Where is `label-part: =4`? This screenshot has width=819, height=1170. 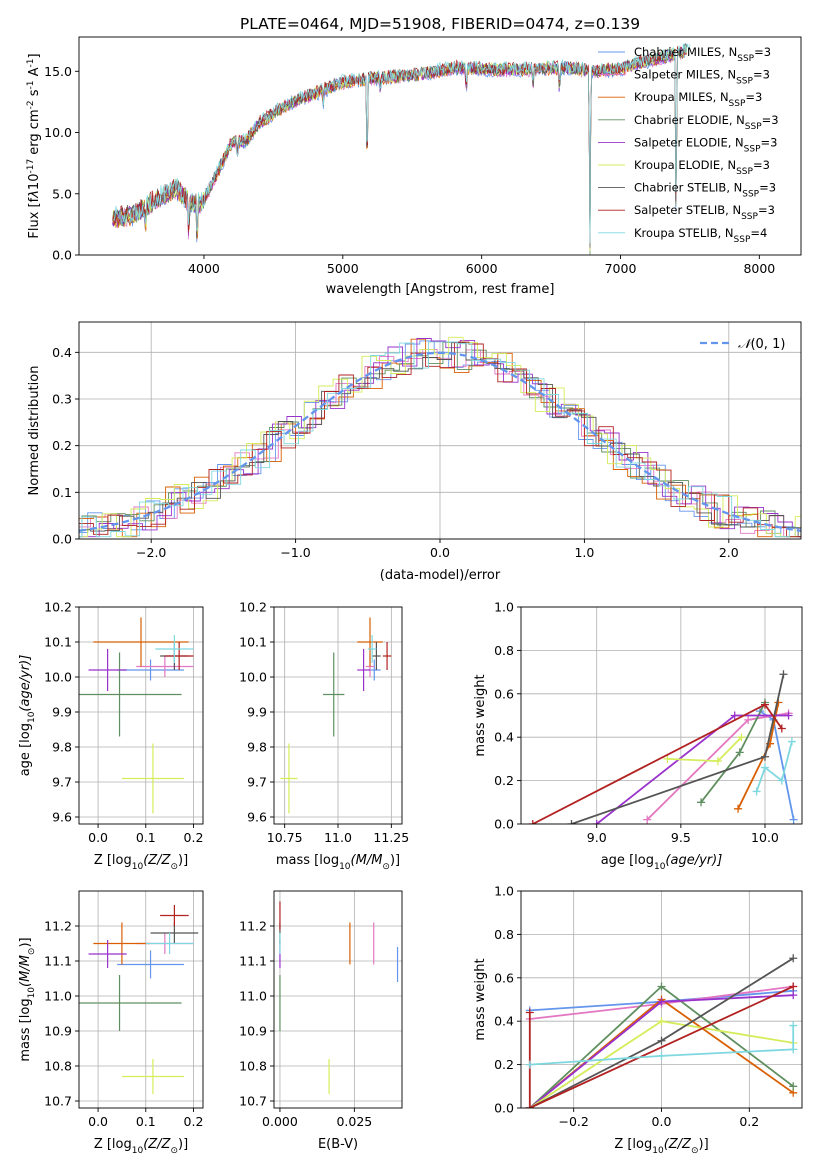 label-part: =4 is located at coordinates (758, 233).